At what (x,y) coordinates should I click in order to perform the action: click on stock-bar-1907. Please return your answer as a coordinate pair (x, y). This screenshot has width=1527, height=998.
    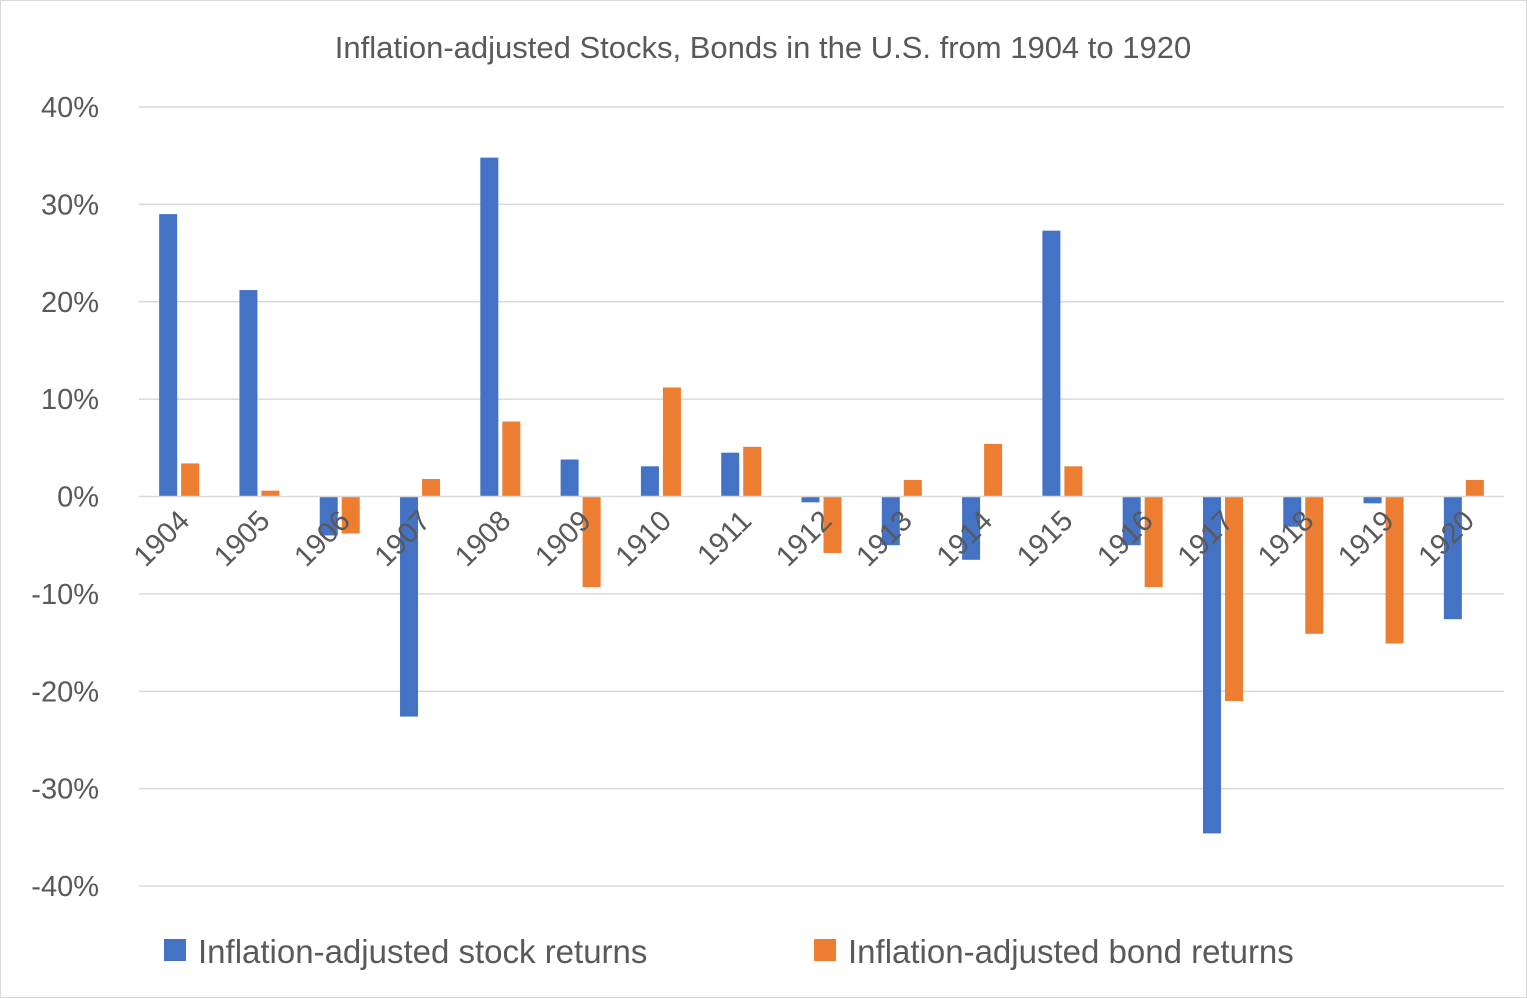
    Looking at the image, I should click on (409, 606).